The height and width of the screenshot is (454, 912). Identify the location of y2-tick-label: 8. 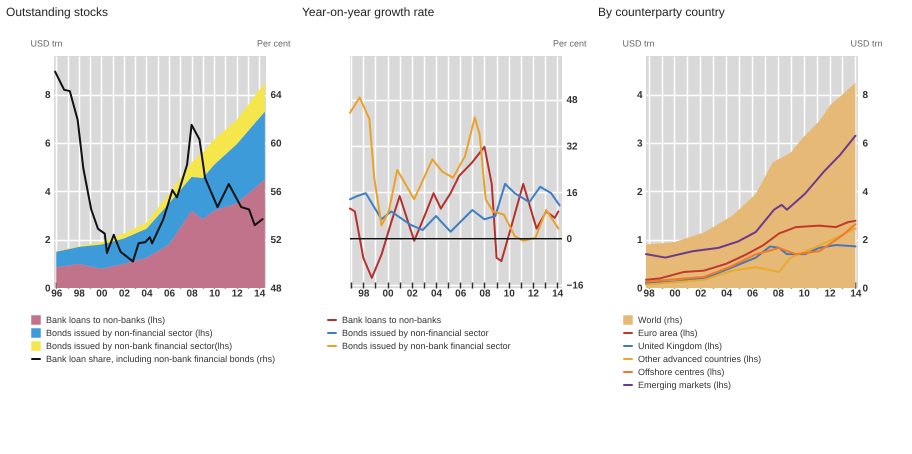
(865, 96).